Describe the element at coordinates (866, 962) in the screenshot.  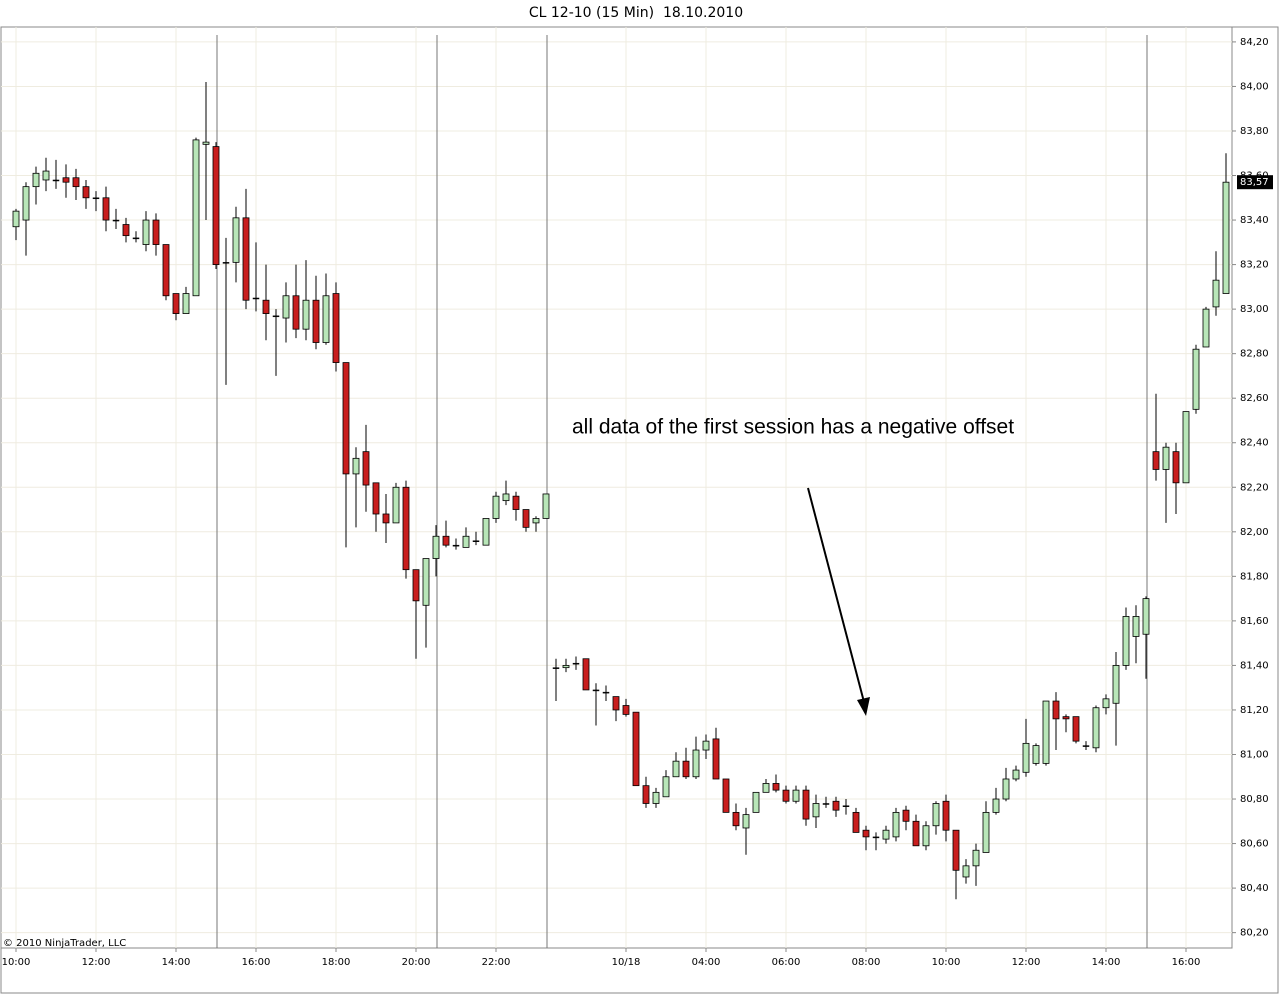
I see `x-tick-label: 08:00` at that location.